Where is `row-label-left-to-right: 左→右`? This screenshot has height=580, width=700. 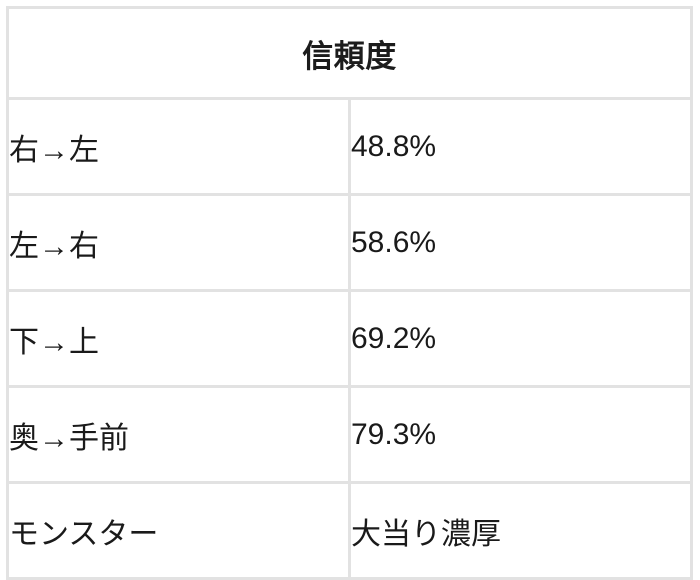 row-label-left-to-right: 左→右 is located at coordinates (178, 242).